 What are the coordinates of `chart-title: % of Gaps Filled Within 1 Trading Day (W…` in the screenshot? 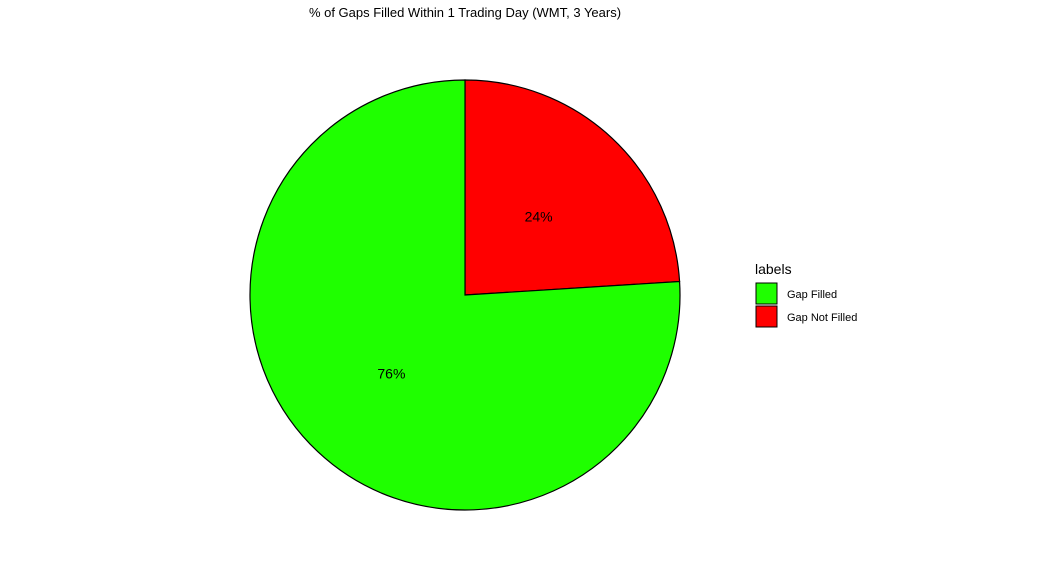 It's located at (465, 12).